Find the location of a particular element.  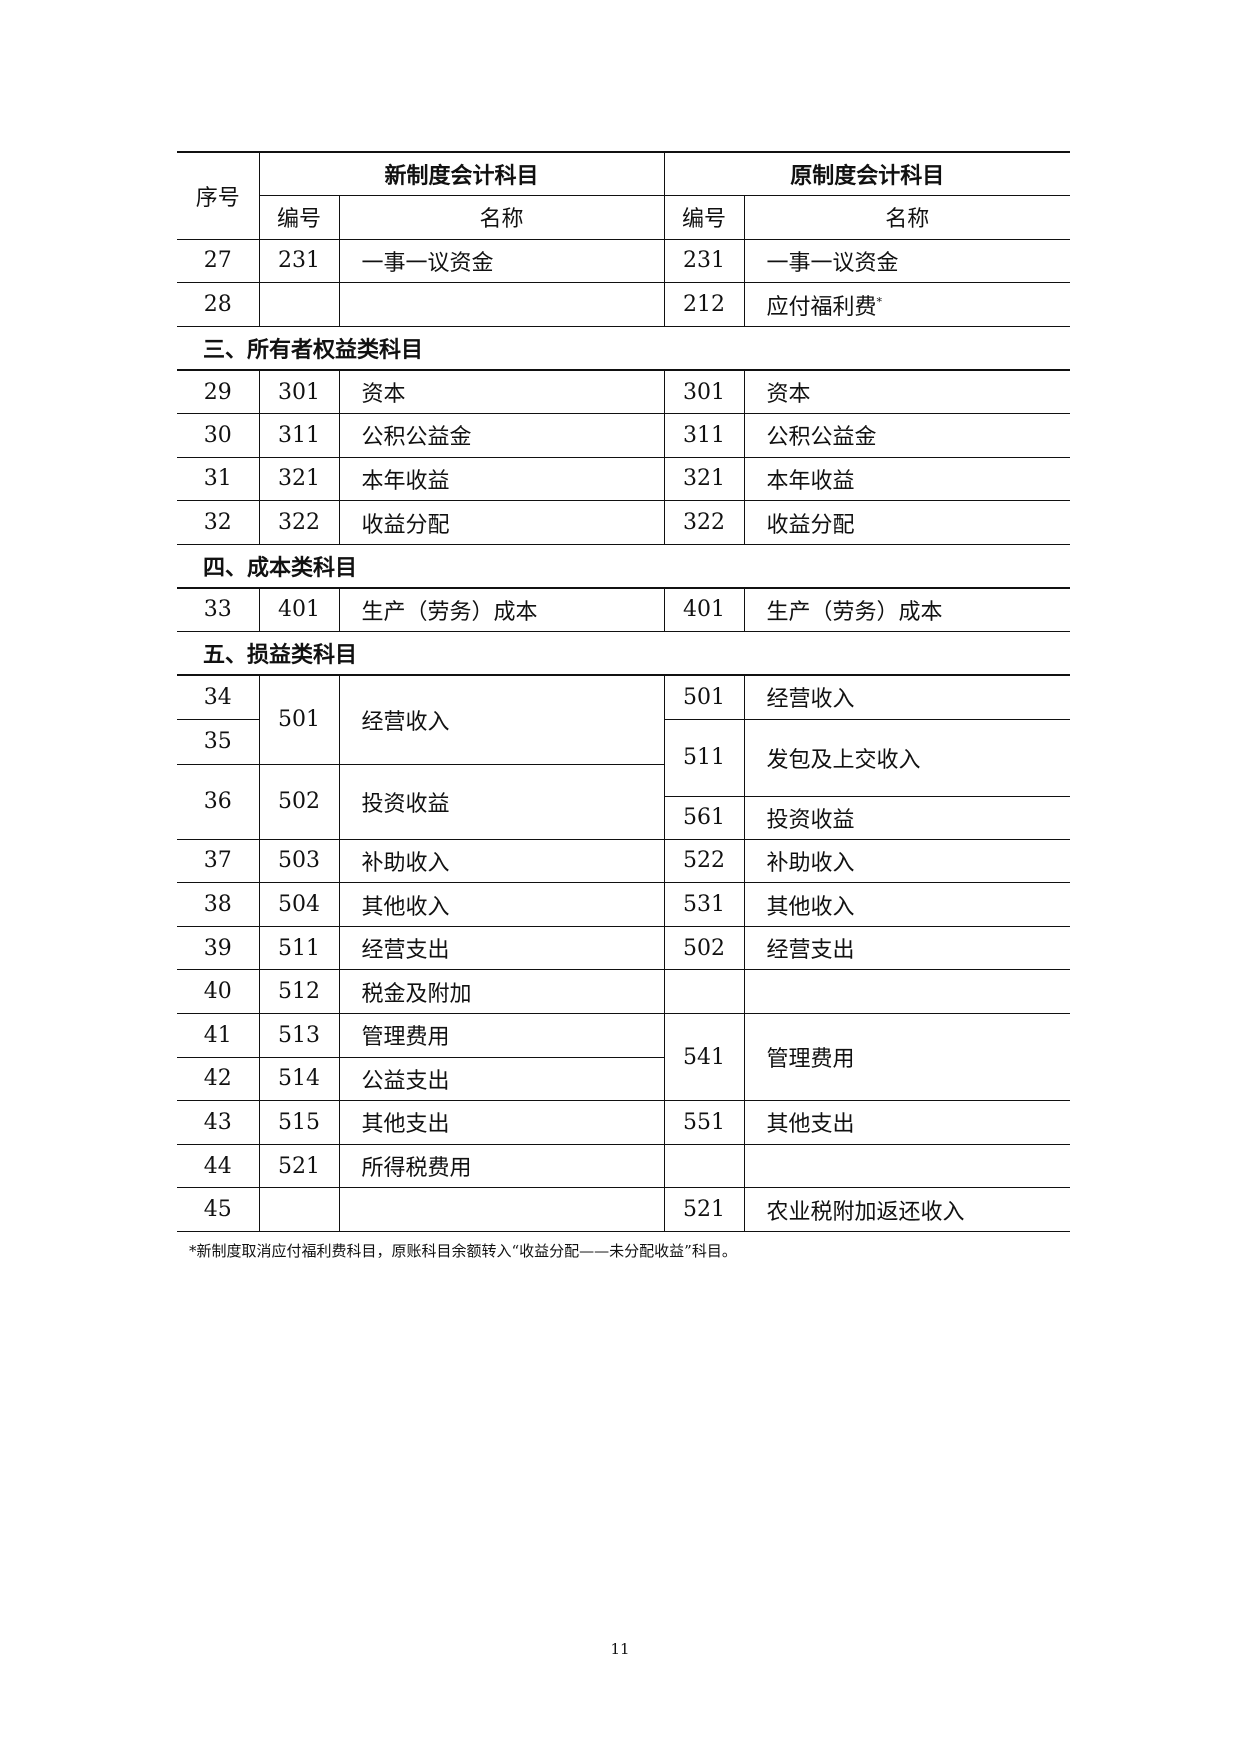

old-name: 其他支出 is located at coordinates (907, 1122).